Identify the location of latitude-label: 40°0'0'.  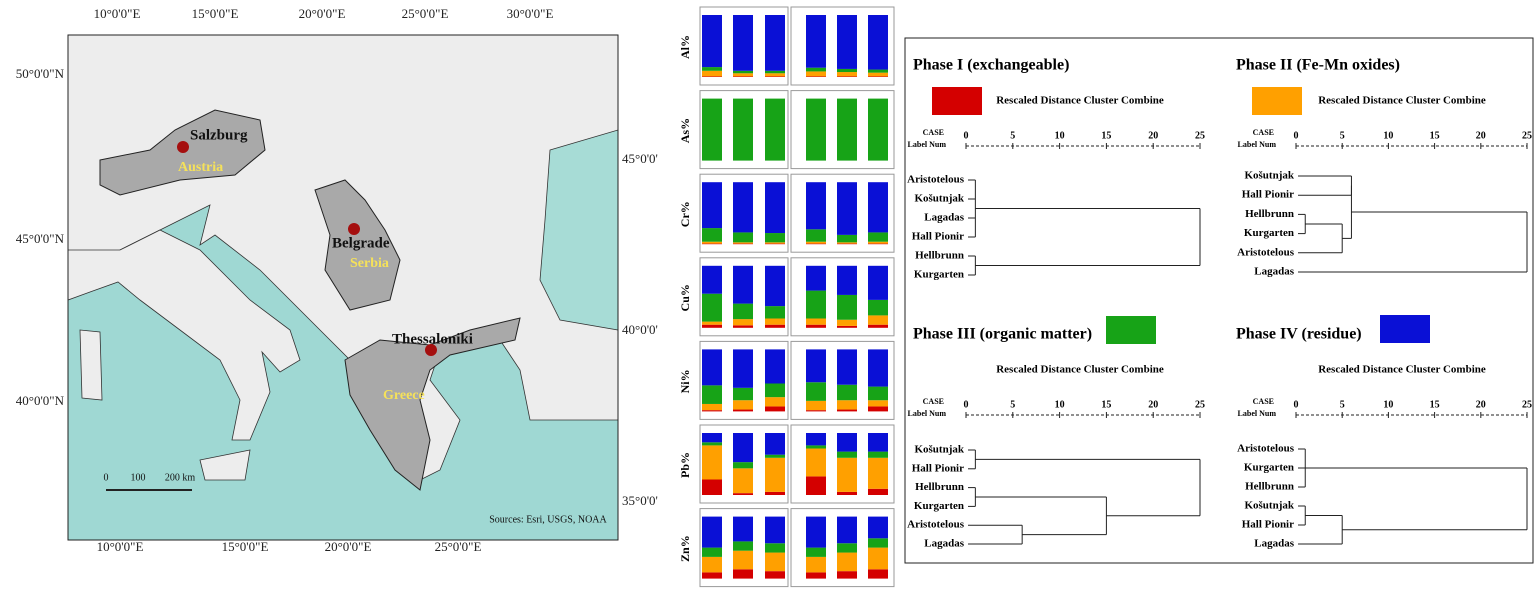
(640, 329).